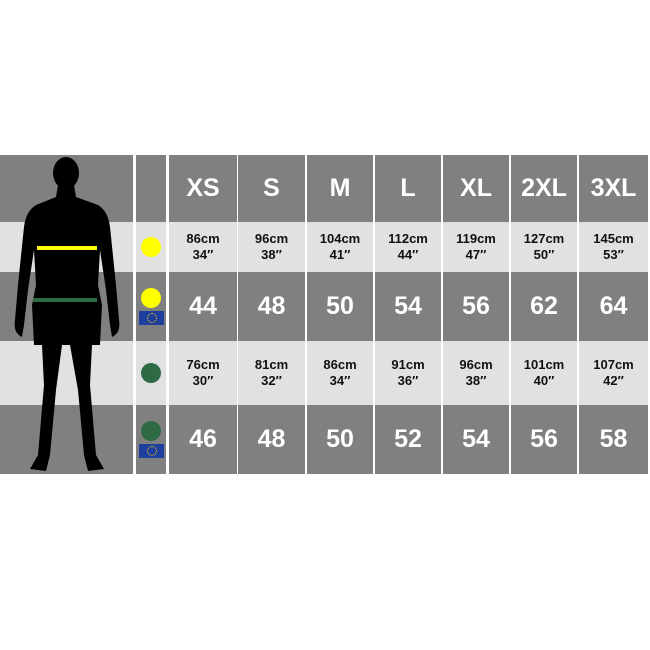  Describe the element at coordinates (544, 188) in the screenshot. I see `size-header: 2XL` at that location.